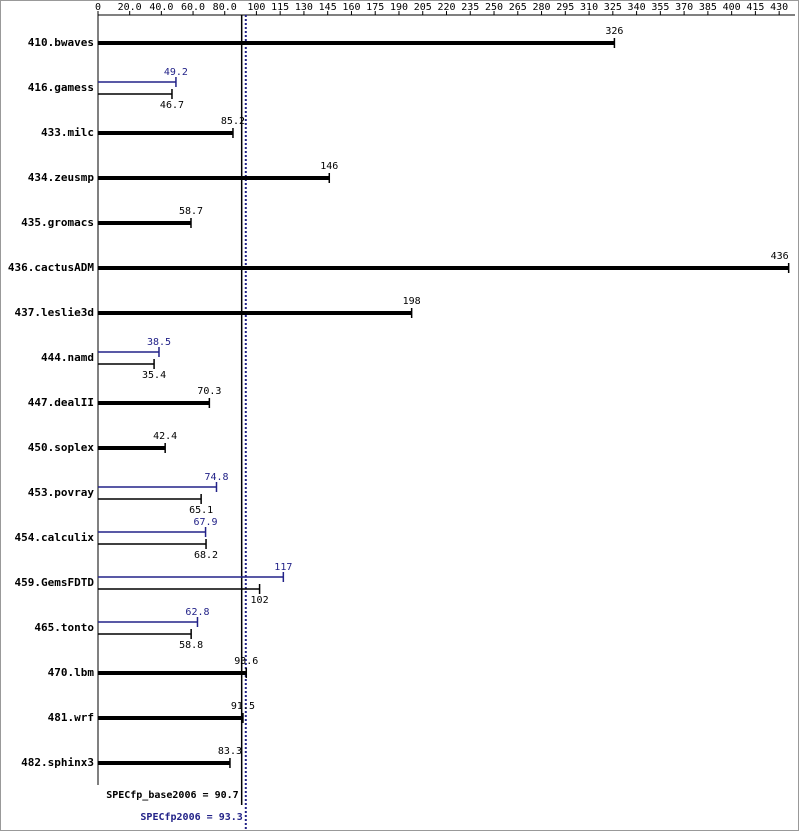 The image size is (799, 831). I want to click on x-tick-label: 205, so click(423, 7).